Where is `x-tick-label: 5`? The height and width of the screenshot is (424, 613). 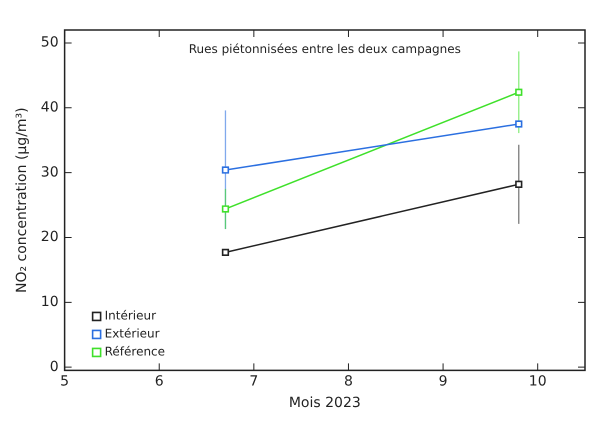 x-tick-label: 5 is located at coordinates (65, 381).